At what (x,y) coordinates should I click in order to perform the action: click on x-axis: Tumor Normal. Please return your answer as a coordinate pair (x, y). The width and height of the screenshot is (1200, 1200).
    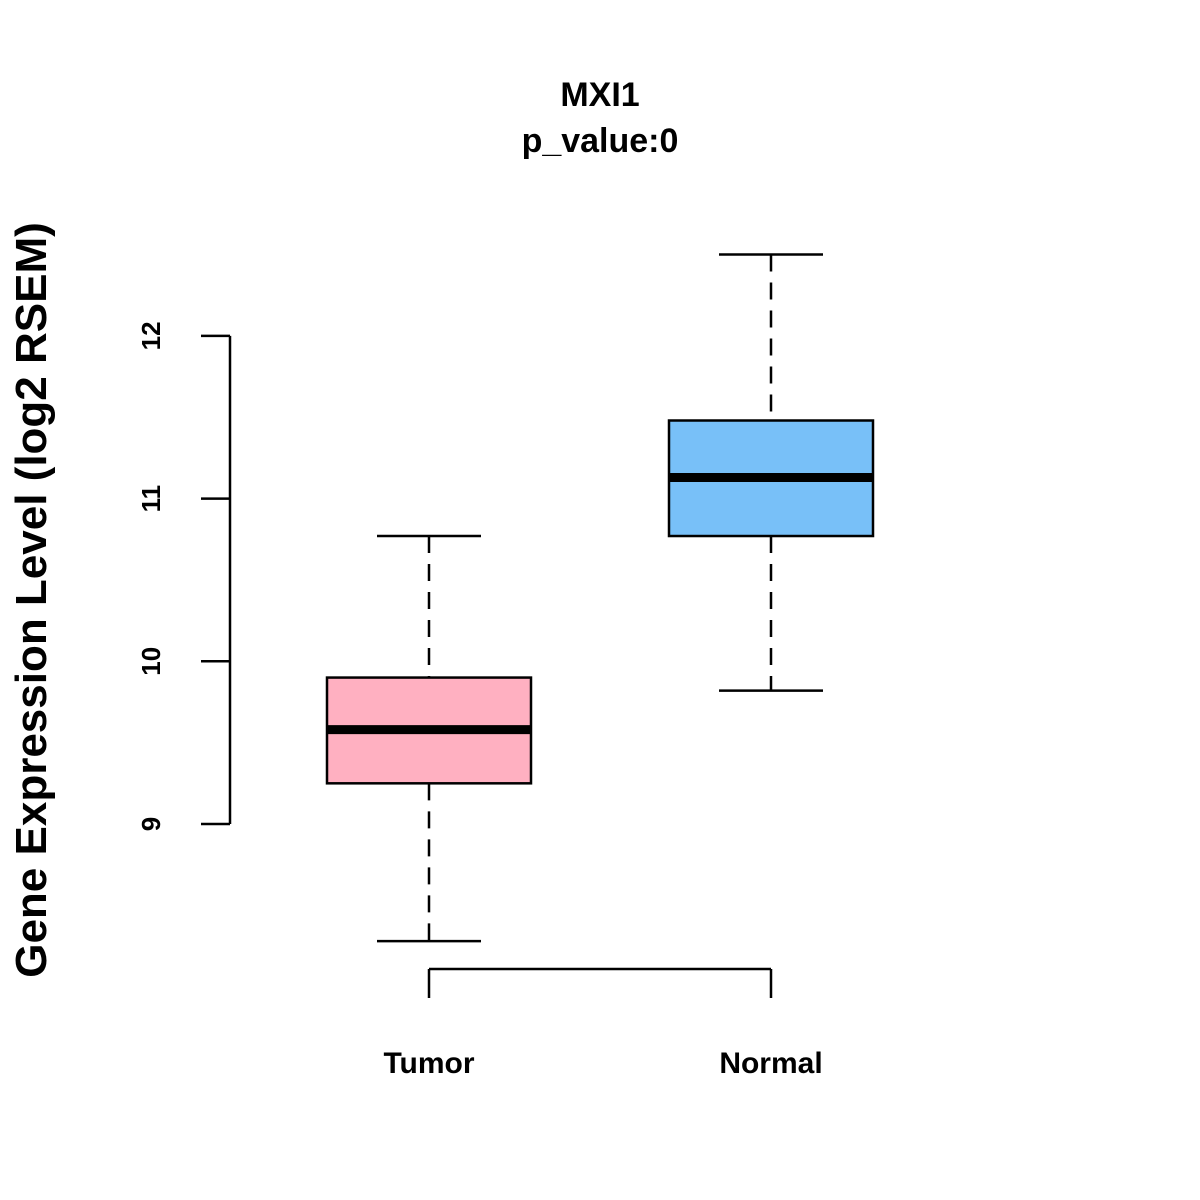
    Looking at the image, I should click on (603, 1023).